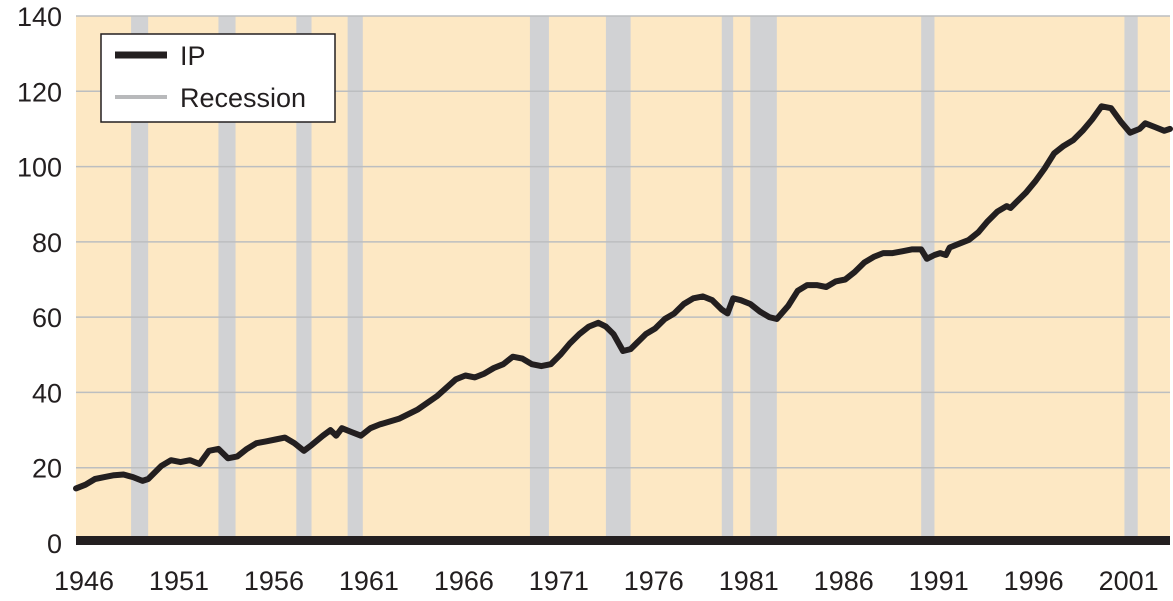 Image resolution: width=1173 pixels, height=601 pixels. What do you see at coordinates (47, 243) in the screenshot?
I see `y-tick-label-80: 80` at bounding box center [47, 243].